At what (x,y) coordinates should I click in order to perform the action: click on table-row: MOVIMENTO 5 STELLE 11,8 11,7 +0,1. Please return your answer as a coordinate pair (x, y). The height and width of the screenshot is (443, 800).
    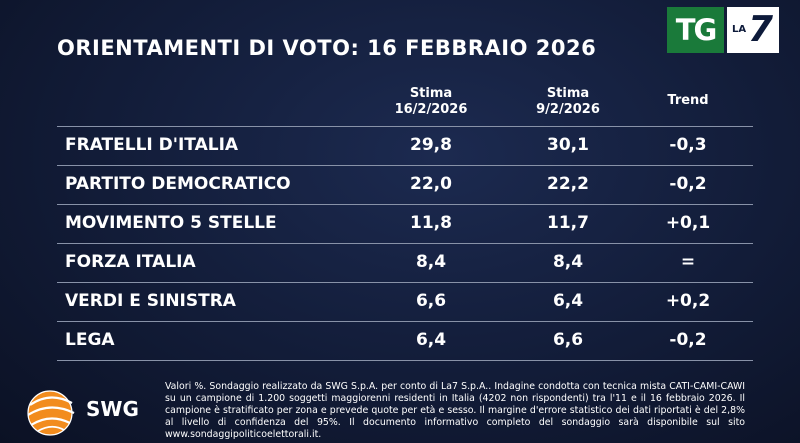
    Looking at the image, I should click on (405, 223).